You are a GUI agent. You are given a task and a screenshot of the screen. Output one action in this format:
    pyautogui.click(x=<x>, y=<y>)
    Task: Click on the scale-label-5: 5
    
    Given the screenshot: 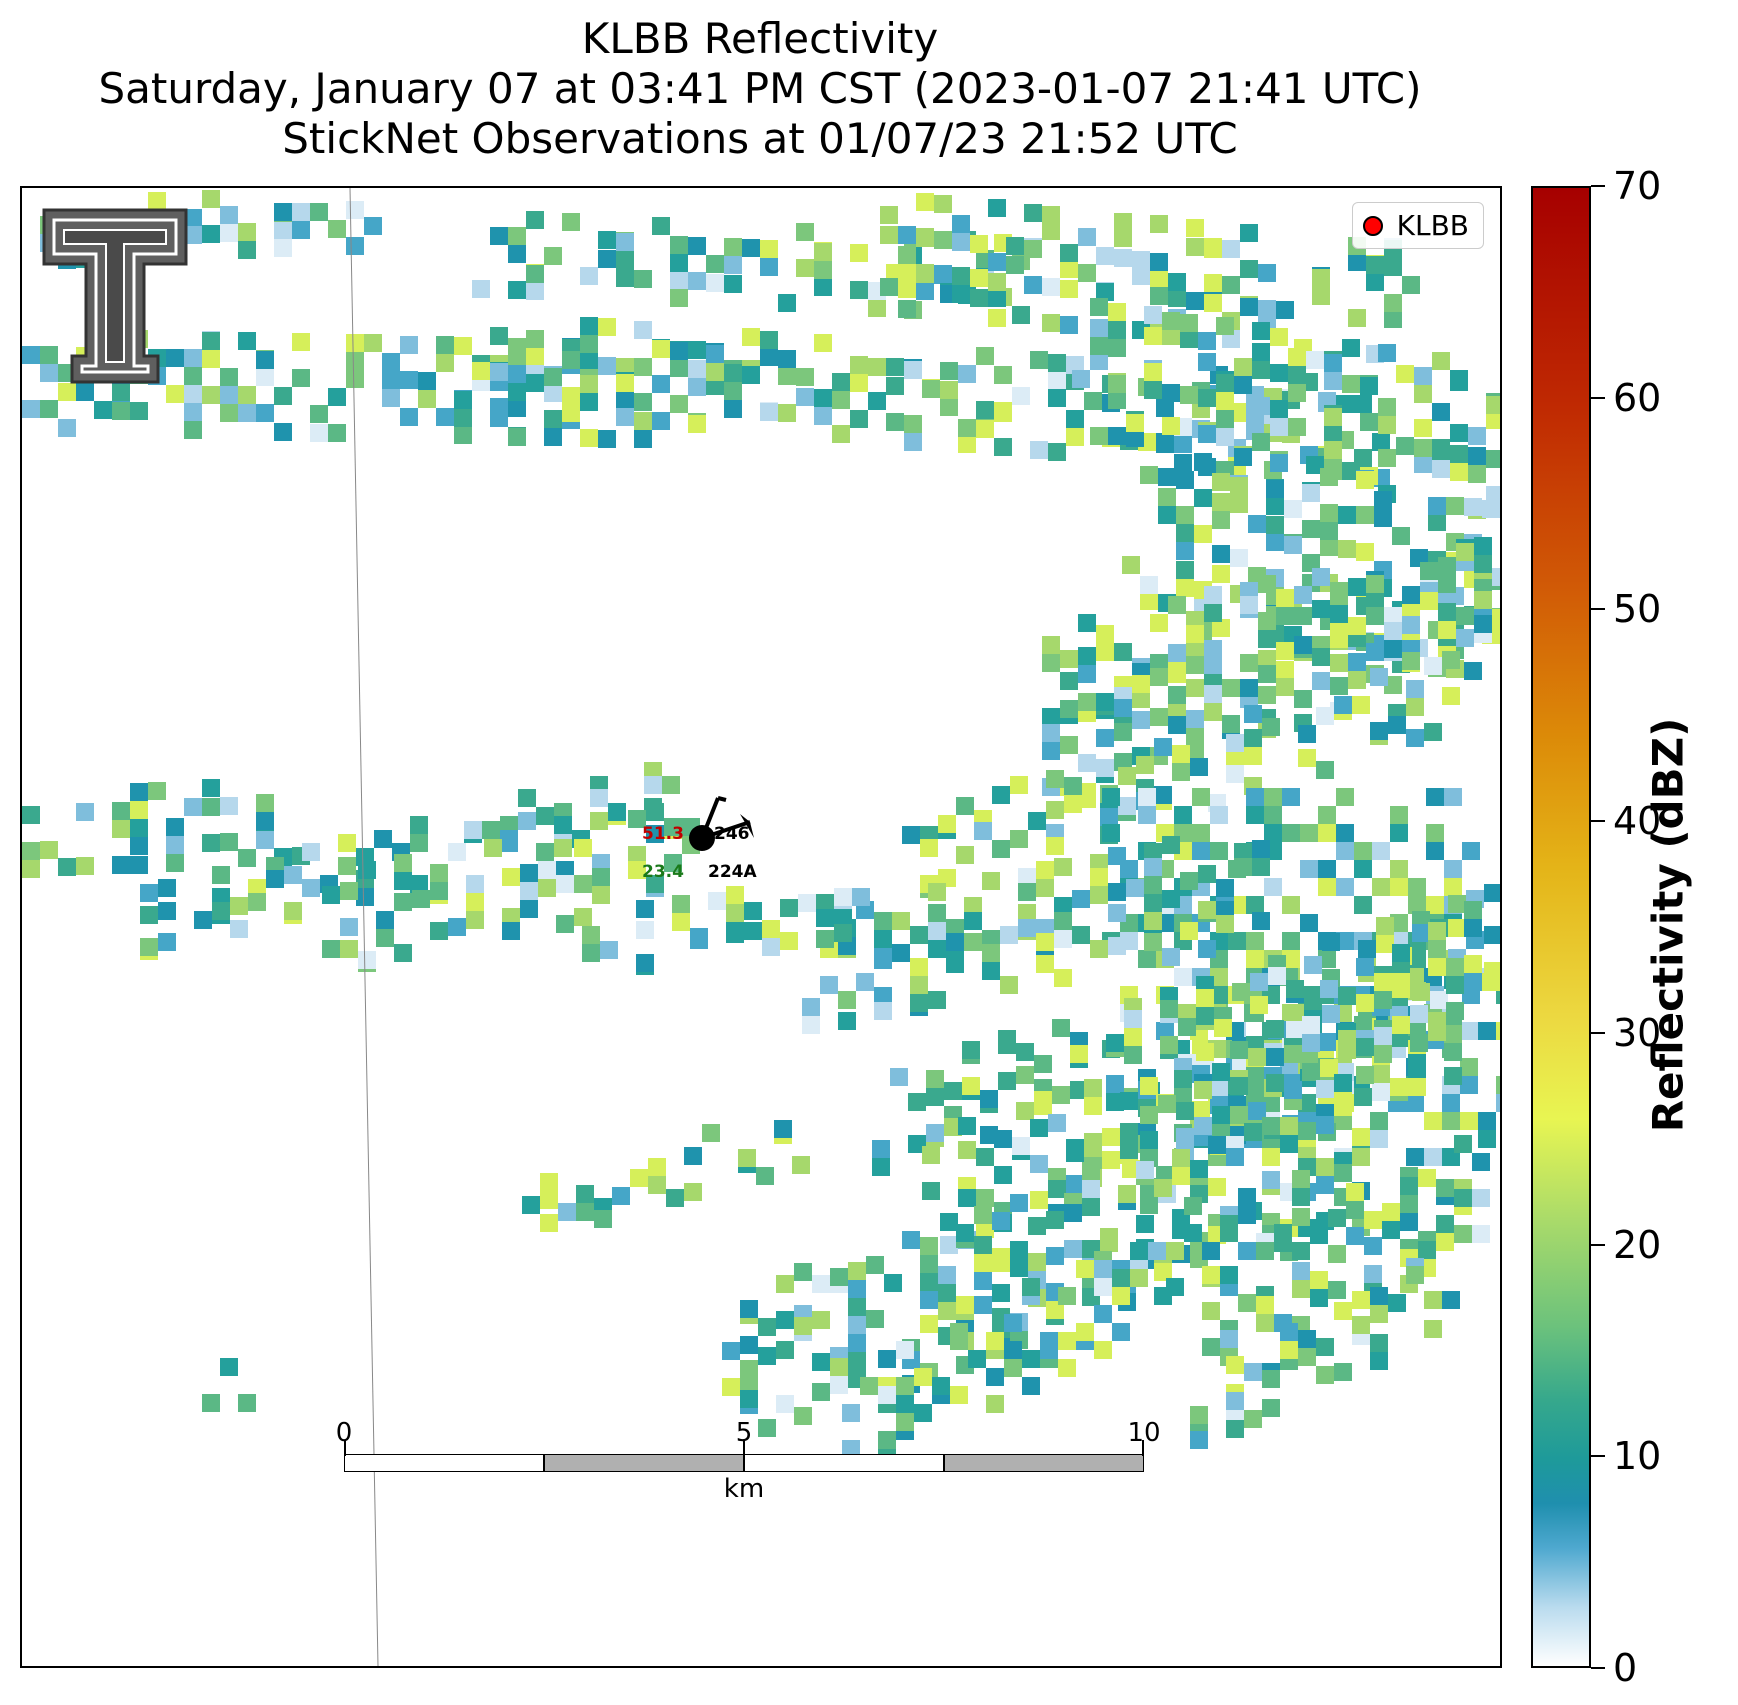 What is the action you would take?
    pyautogui.click(x=744, y=1433)
    